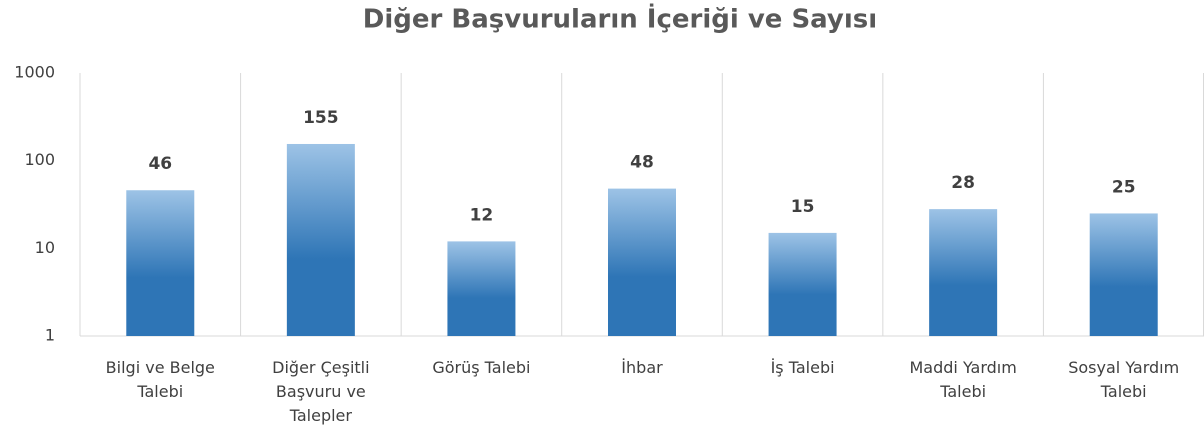 The image size is (1204, 441). What do you see at coordinates (1123, 379) in the screenshot?
I see `x-tick-label: Sosyal Yardım Talebi` at bounding box center [1123, 379].